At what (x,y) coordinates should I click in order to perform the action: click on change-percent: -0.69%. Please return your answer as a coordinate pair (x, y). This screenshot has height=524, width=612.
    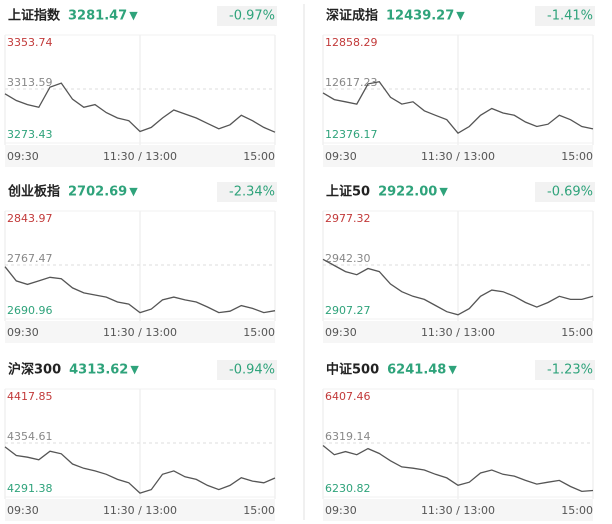
    Looking at the image, I should click on (570, 192).